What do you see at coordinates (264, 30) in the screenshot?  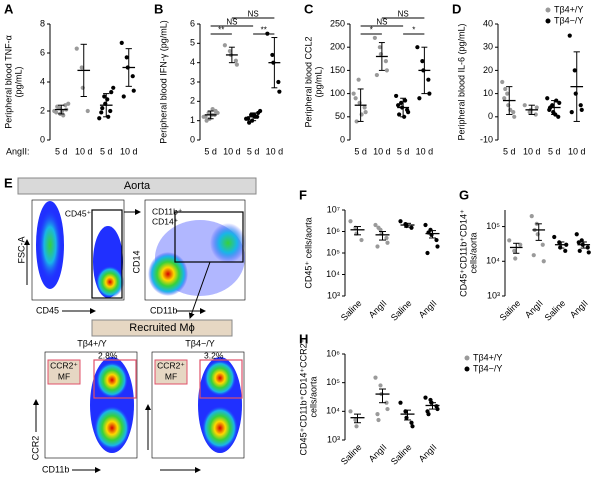 I see `bracket-label: **` at bounding box center [264, 30].